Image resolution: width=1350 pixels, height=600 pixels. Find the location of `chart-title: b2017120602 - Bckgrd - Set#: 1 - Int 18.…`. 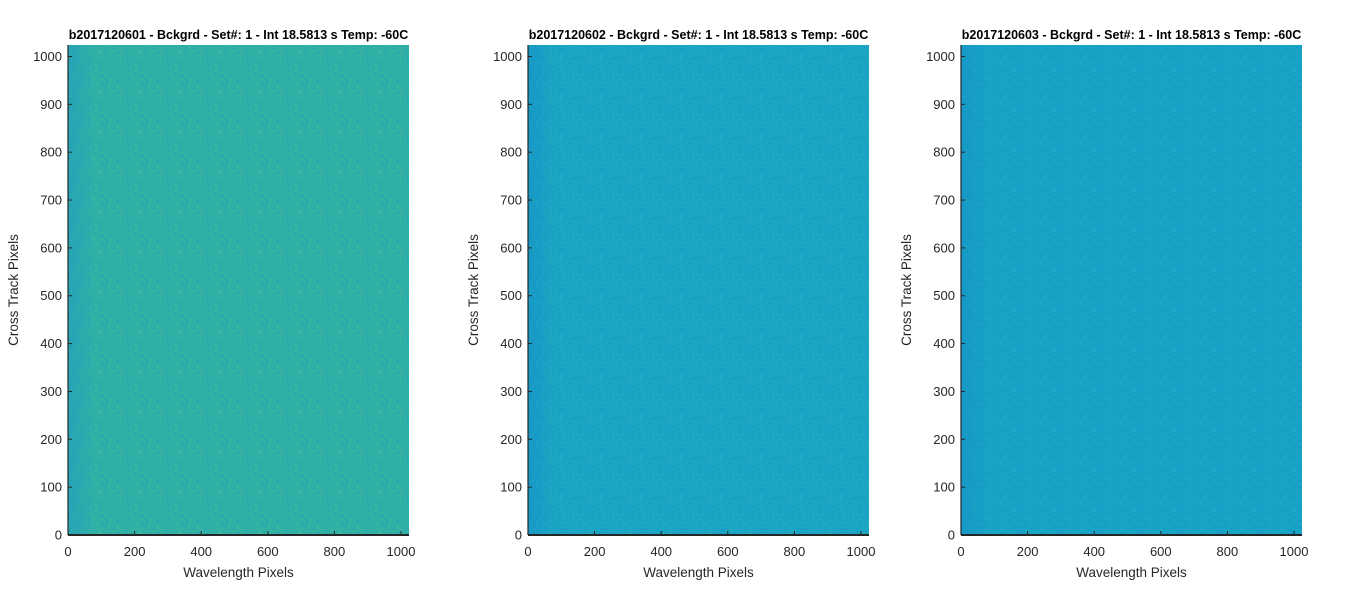

chart-title: b2017120602 - Bckgrd - Set#: 1 - Int 18.… is located at coordinates (699, 35).